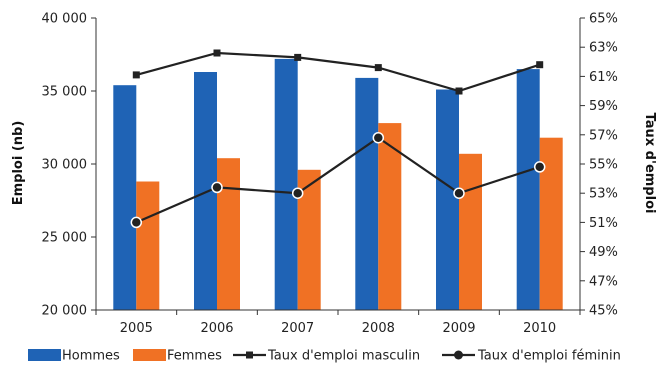 The width and height of the screenshot is (657, 371). What do you see at coordinates (378, 68) in the screenshot?
I see `point-taux-masculin-2008` at bounding box center [378, 68].